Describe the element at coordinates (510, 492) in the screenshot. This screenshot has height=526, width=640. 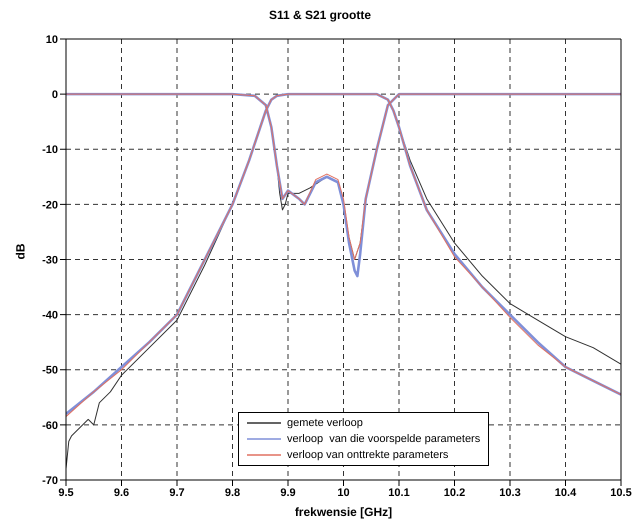
I see `x-tick-label: 10.3` at that location.